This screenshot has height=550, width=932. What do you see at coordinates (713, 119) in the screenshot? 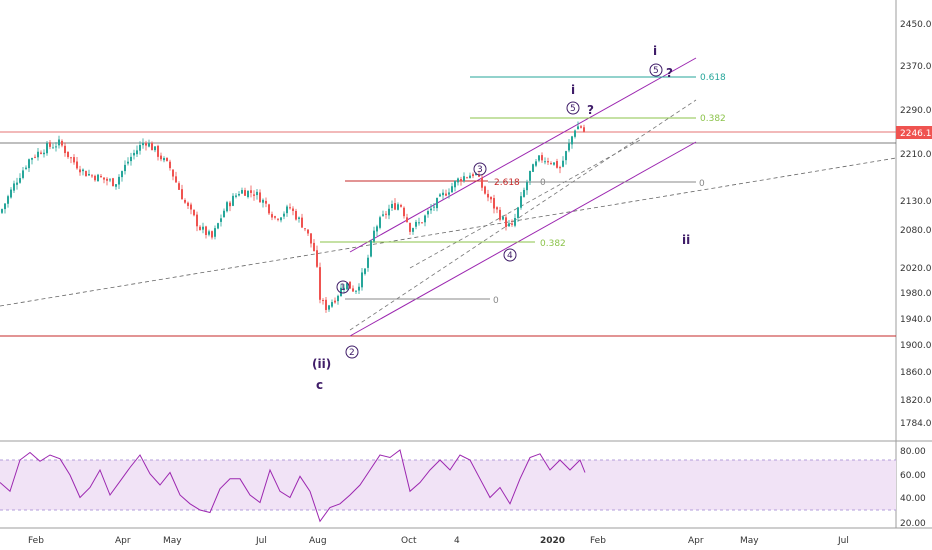
I see `fib-0382-top-label: 0.382` at bounding box center [713, 119].